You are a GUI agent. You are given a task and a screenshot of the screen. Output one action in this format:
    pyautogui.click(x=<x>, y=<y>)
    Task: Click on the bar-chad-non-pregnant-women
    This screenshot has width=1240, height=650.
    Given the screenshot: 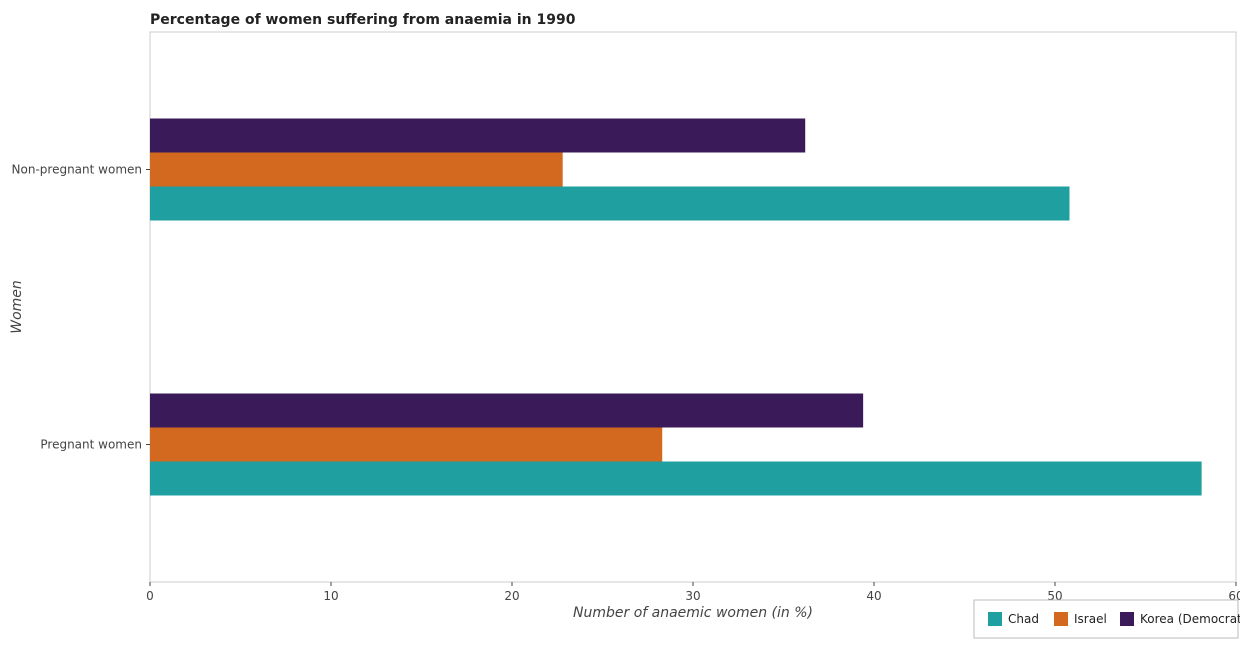 What is the action you would take?
    pyautogui.click(x=610, y=203)
    